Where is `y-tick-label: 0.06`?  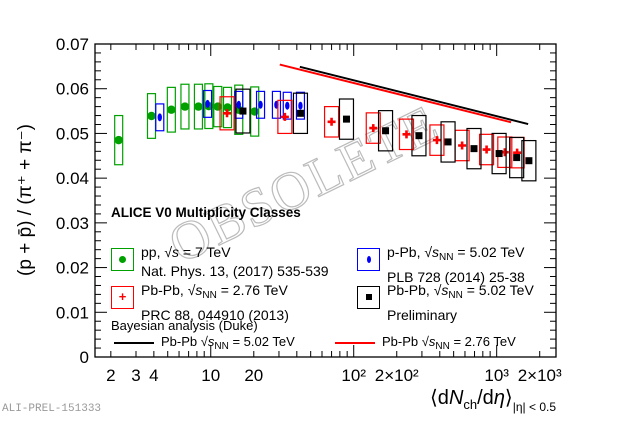
y-tick-label: 0.06 is located at coordinates (72, 89).